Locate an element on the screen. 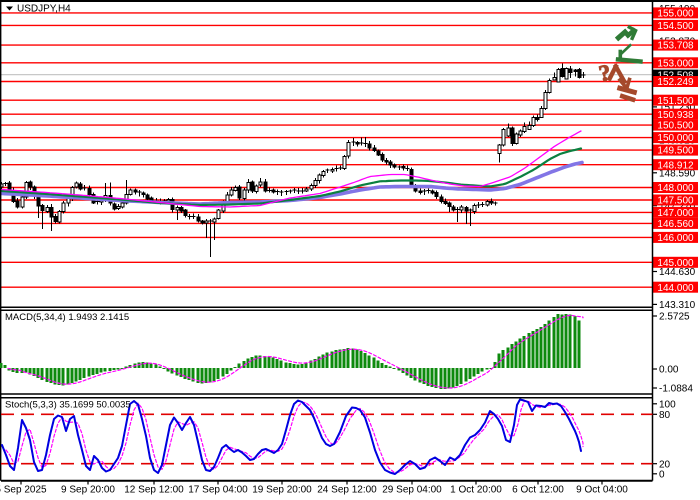  svg-text: 100 is located at coordinates (667, 404).